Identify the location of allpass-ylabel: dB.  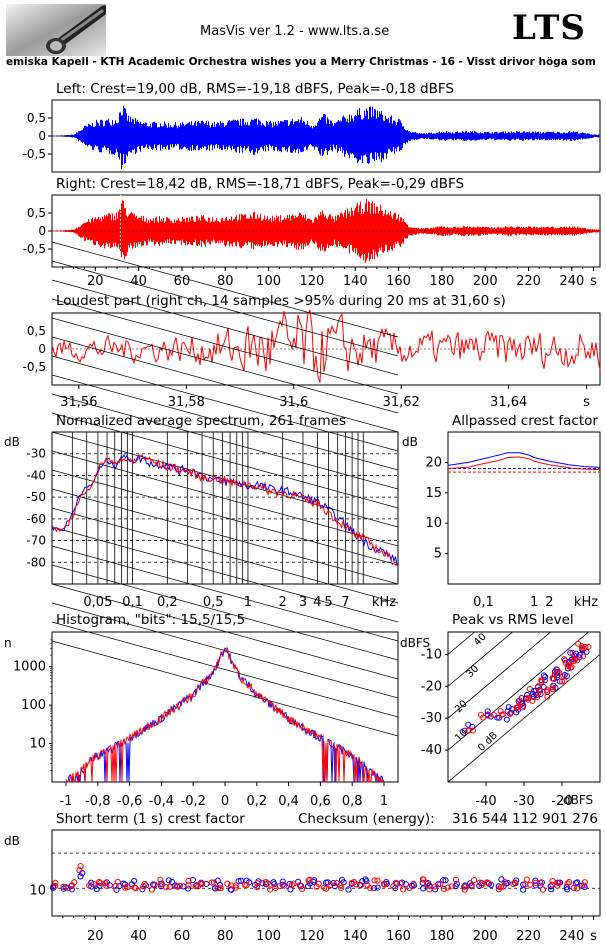
(410, 442).